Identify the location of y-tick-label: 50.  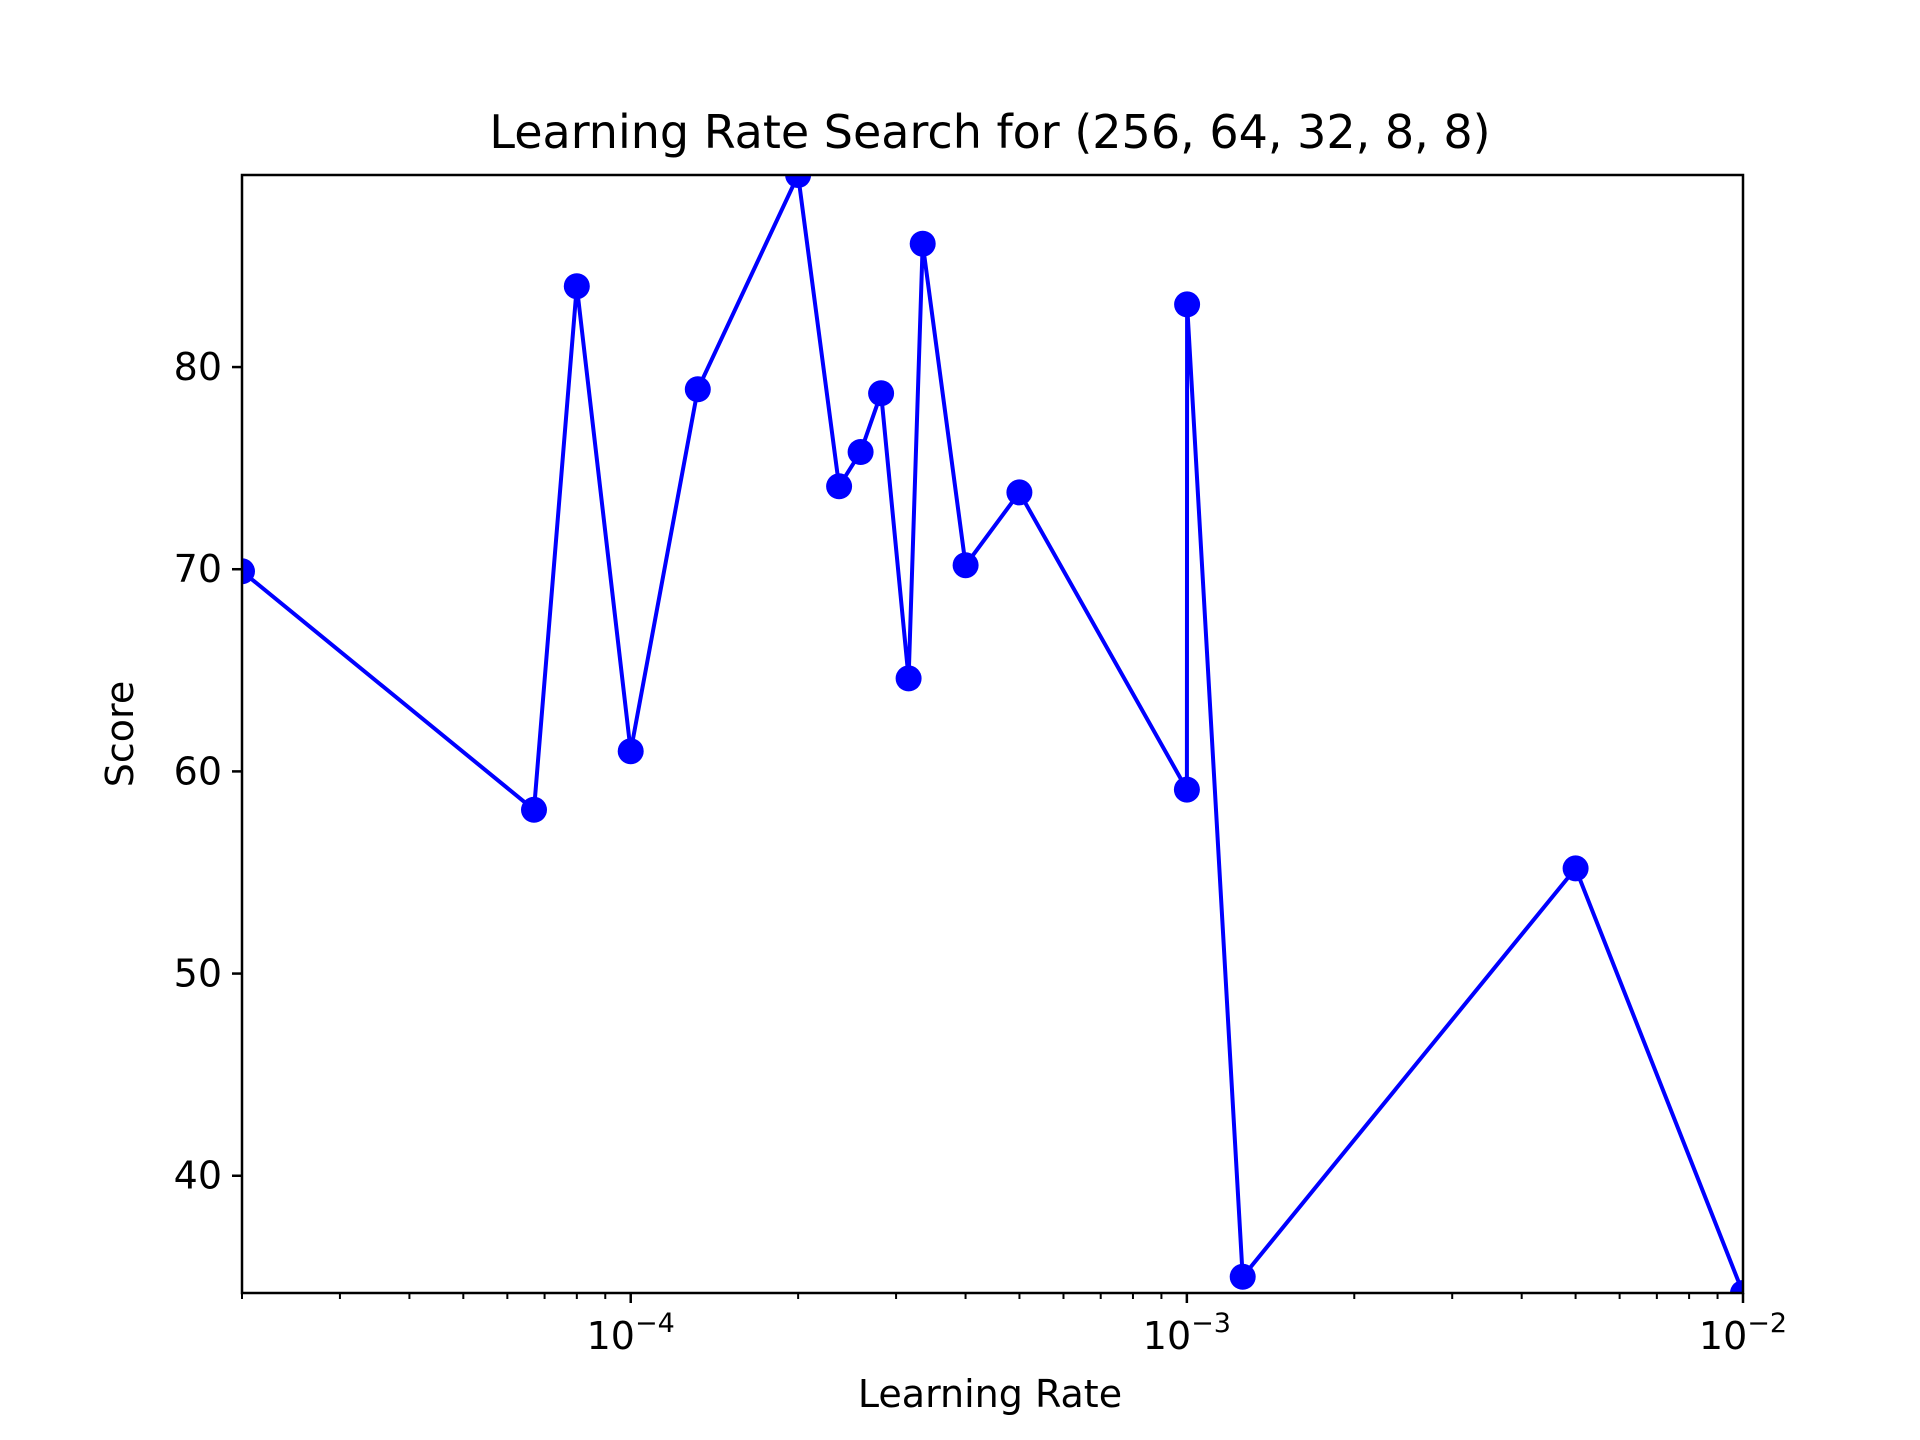
(198, 974).